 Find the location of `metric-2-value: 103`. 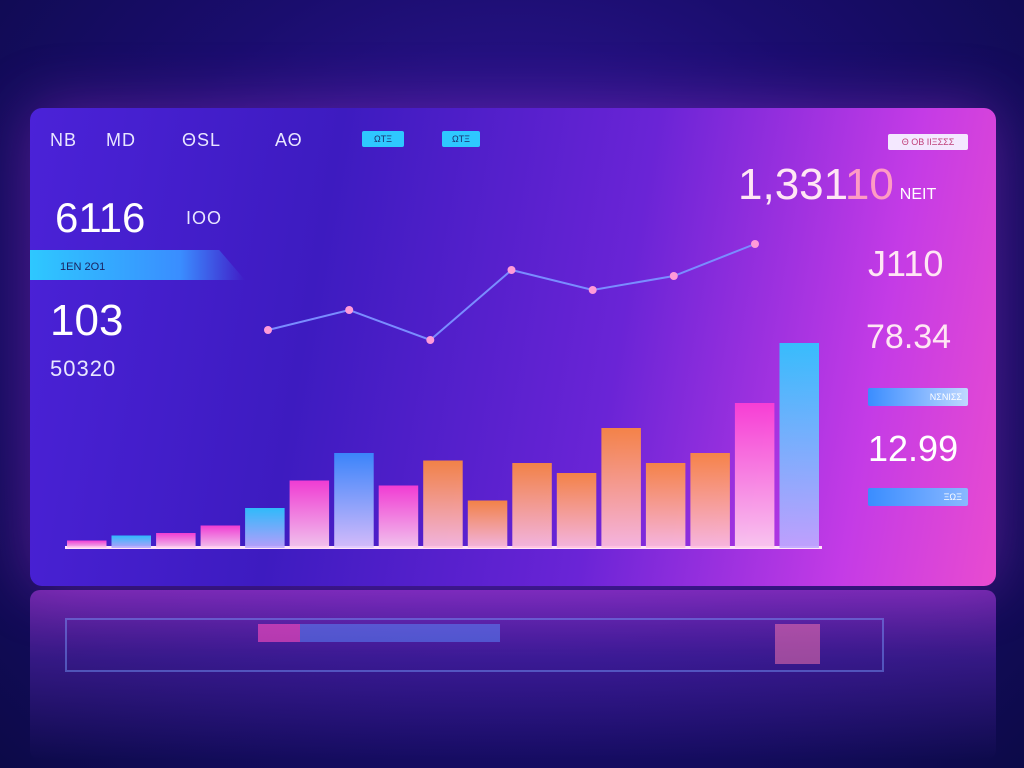

metric-2-value: 103 is located at coordinates (87, 320).